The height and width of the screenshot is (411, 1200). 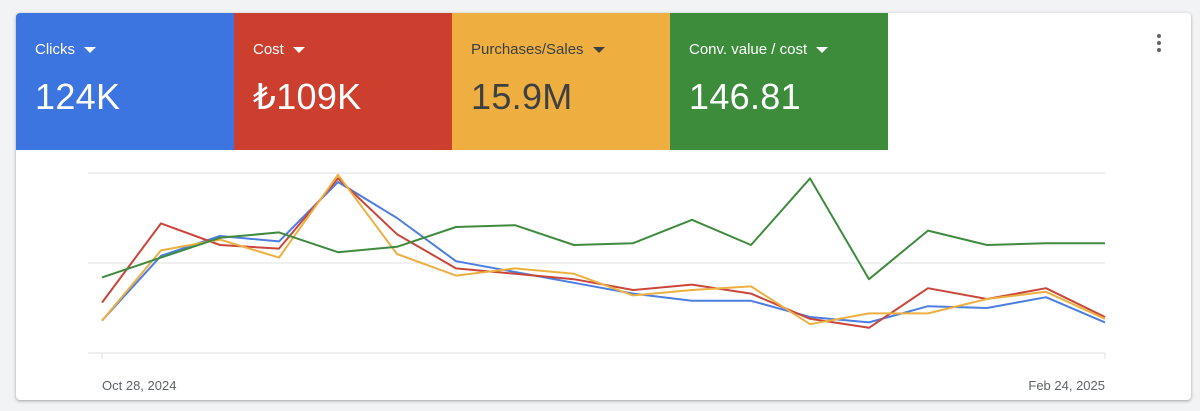 What do you see at coordinates (139, 385) in the screenshot?
I see `x-axis-start-label: Oct 28, 2024` at bounding box center [139, 385].